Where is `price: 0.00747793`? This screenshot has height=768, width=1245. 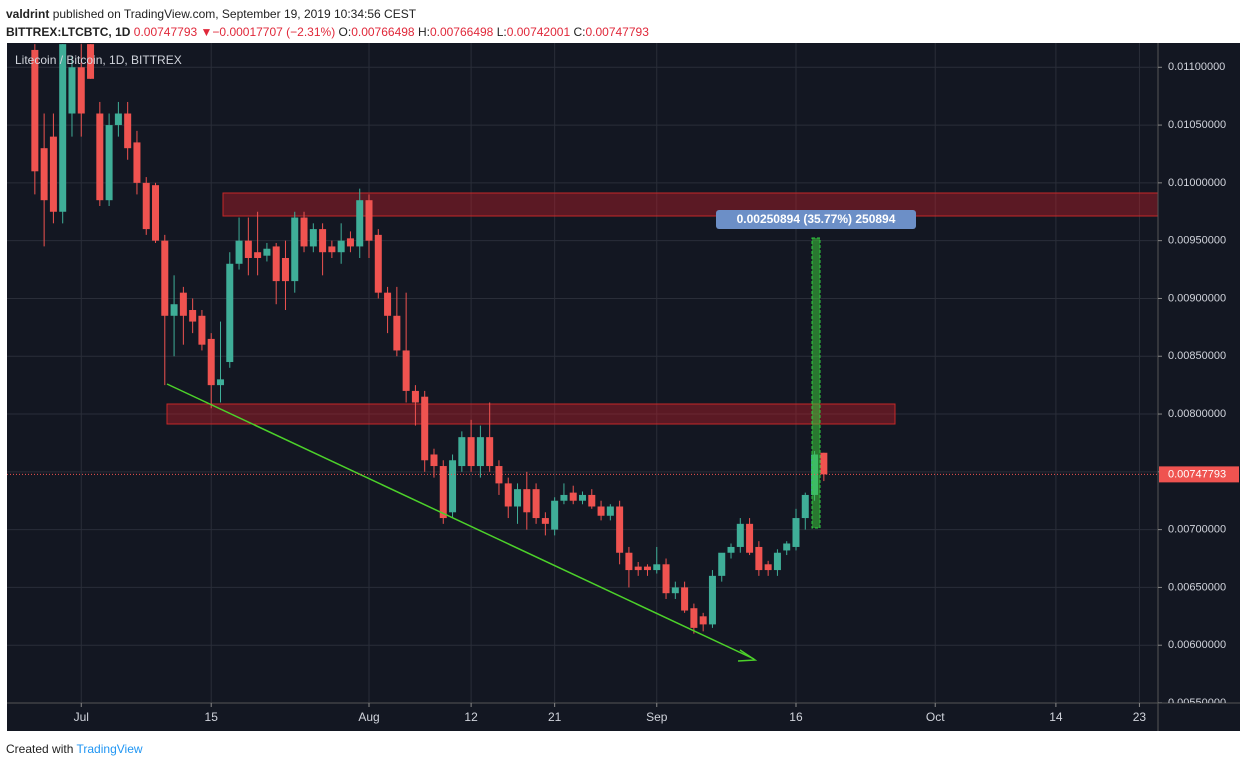
price: 0.00747793 is located at coordinates (165, 32).